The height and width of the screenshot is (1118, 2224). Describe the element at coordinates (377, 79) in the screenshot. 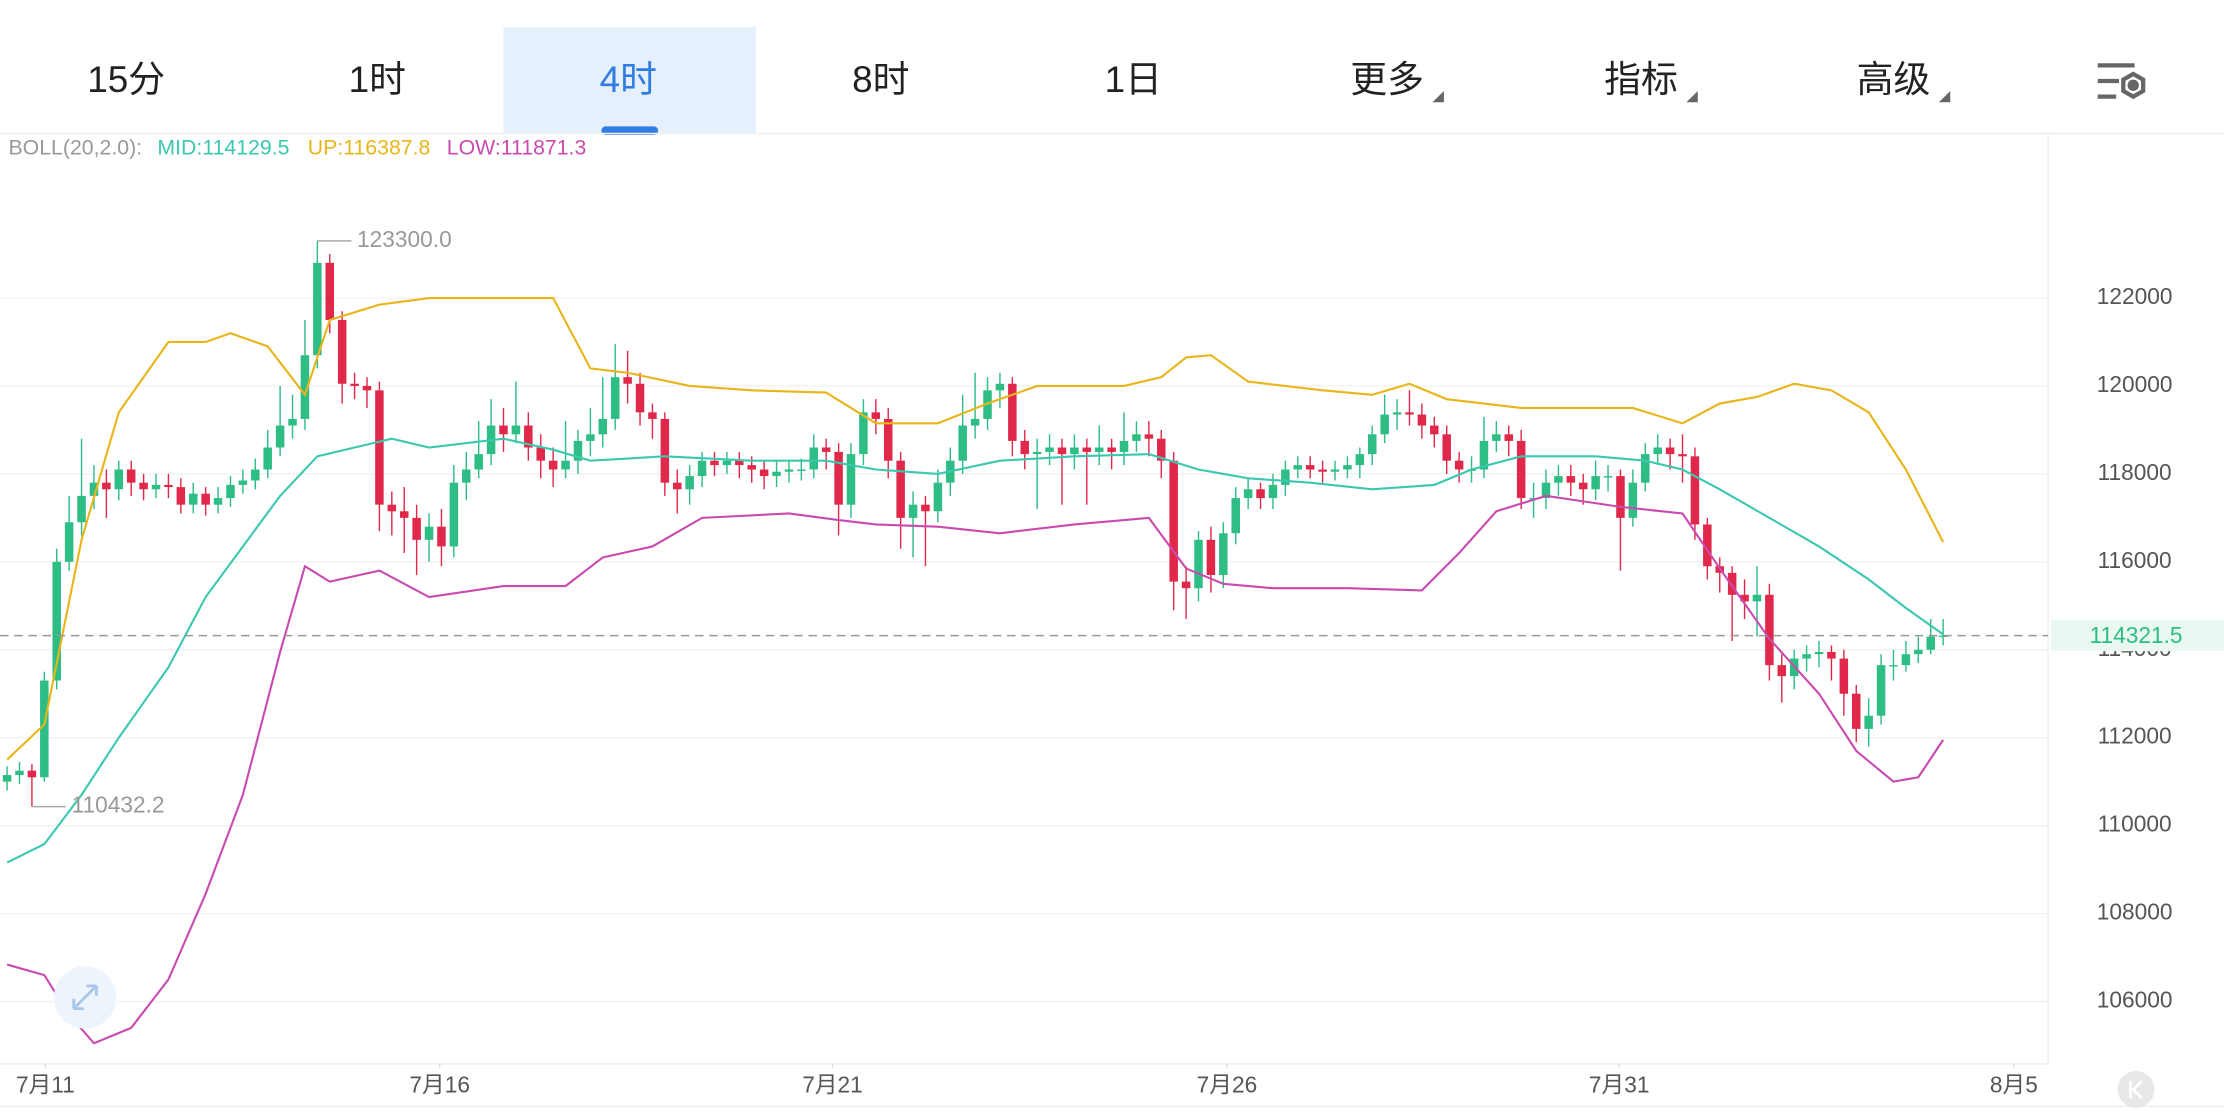

I see `tab: 1时` at that location.